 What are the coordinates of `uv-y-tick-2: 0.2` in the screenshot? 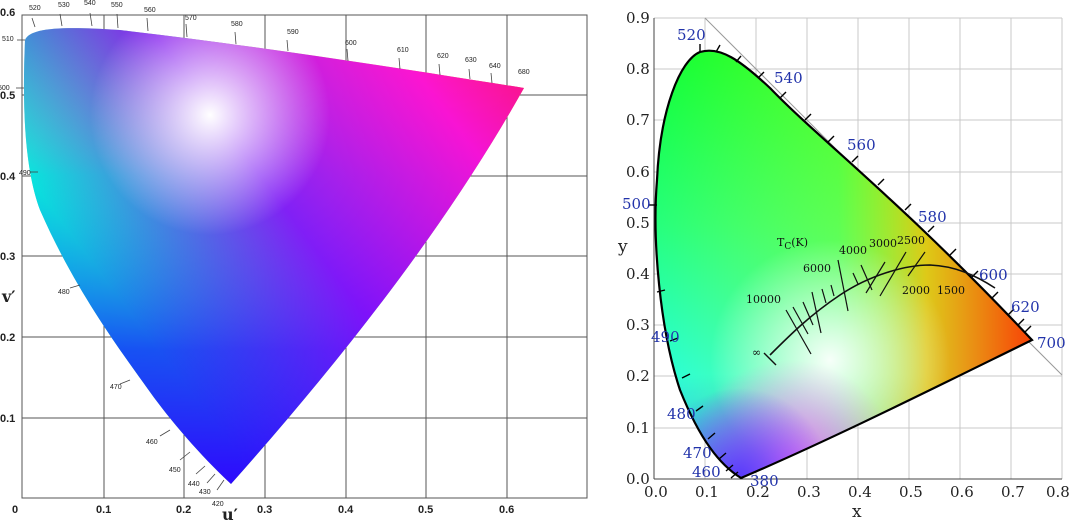 It's located at (7, 338).